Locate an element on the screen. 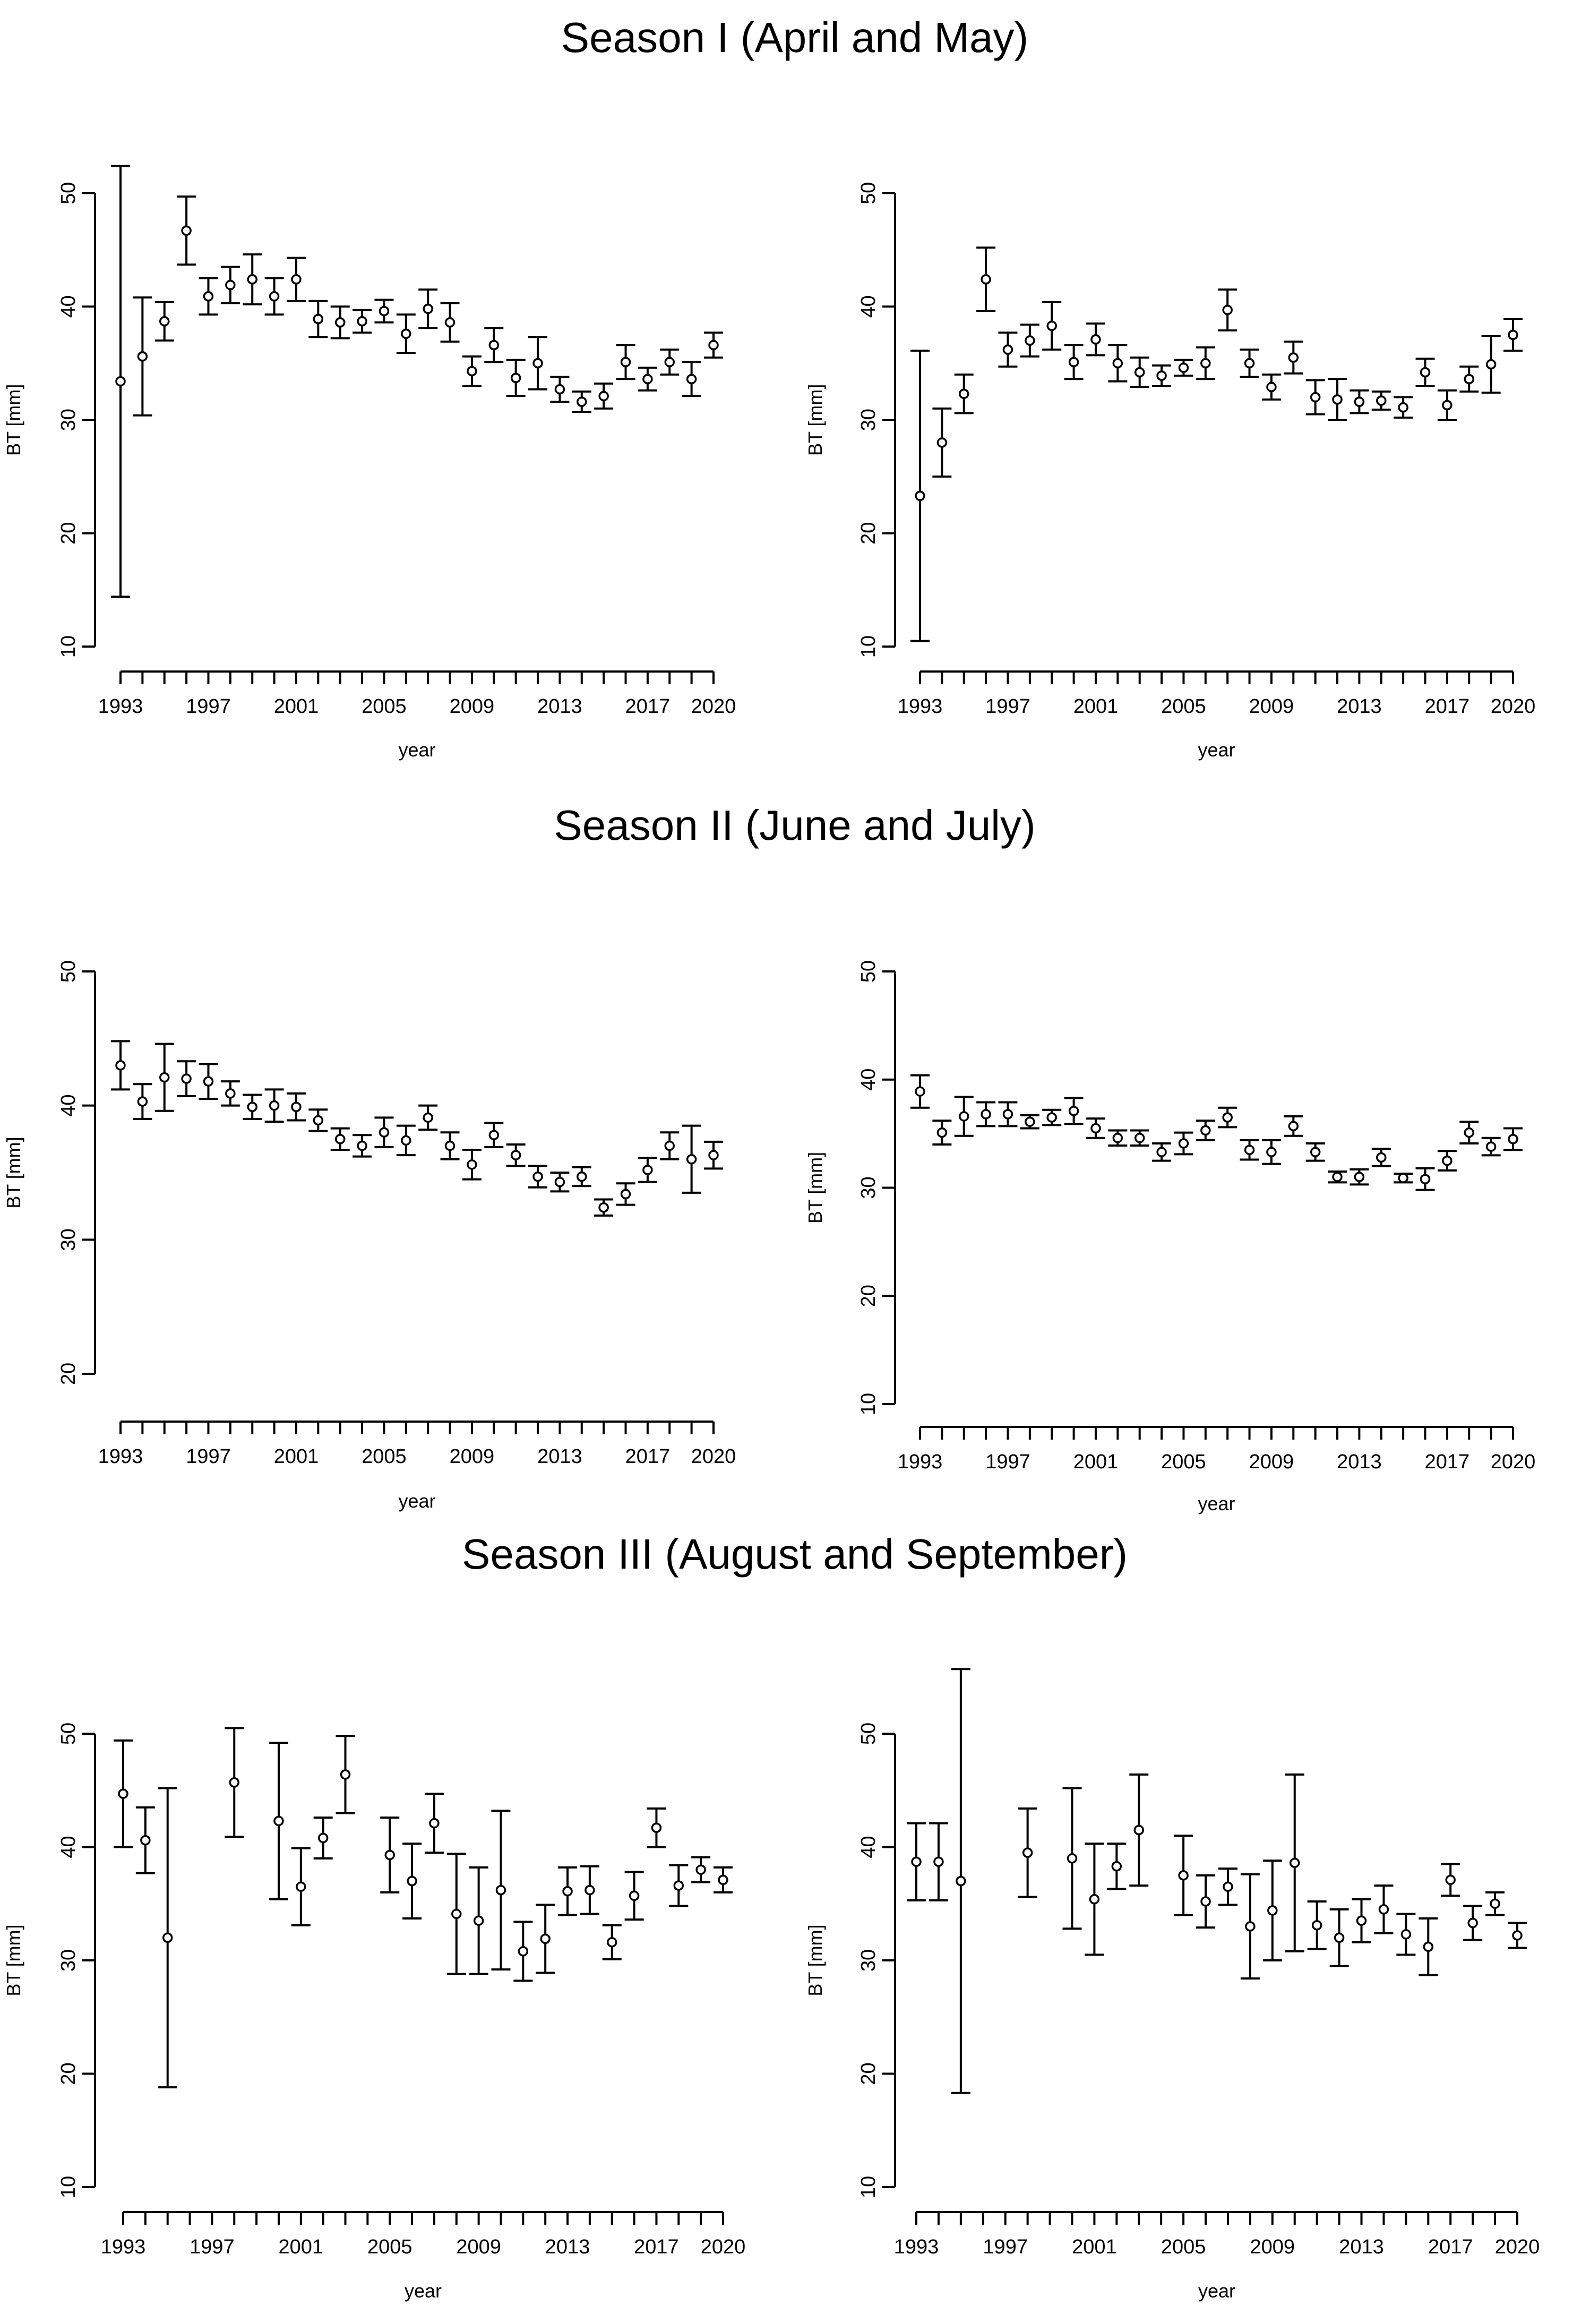  y-tick-label: 50 is located at coordinates (68, 971).